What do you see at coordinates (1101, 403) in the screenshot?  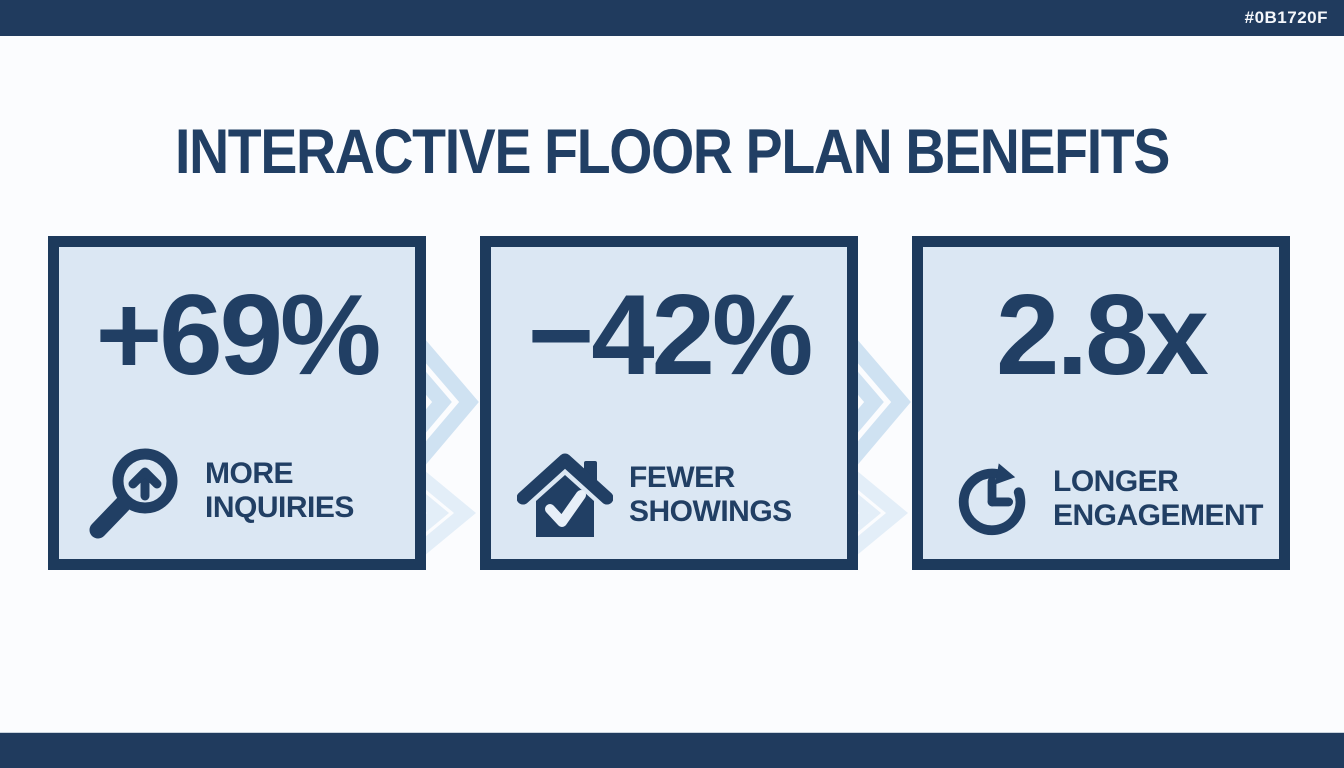 I see `stat-card-engagement: 2.8x LONGER ENGAGEMENT` at bounding box center [1101, 403].